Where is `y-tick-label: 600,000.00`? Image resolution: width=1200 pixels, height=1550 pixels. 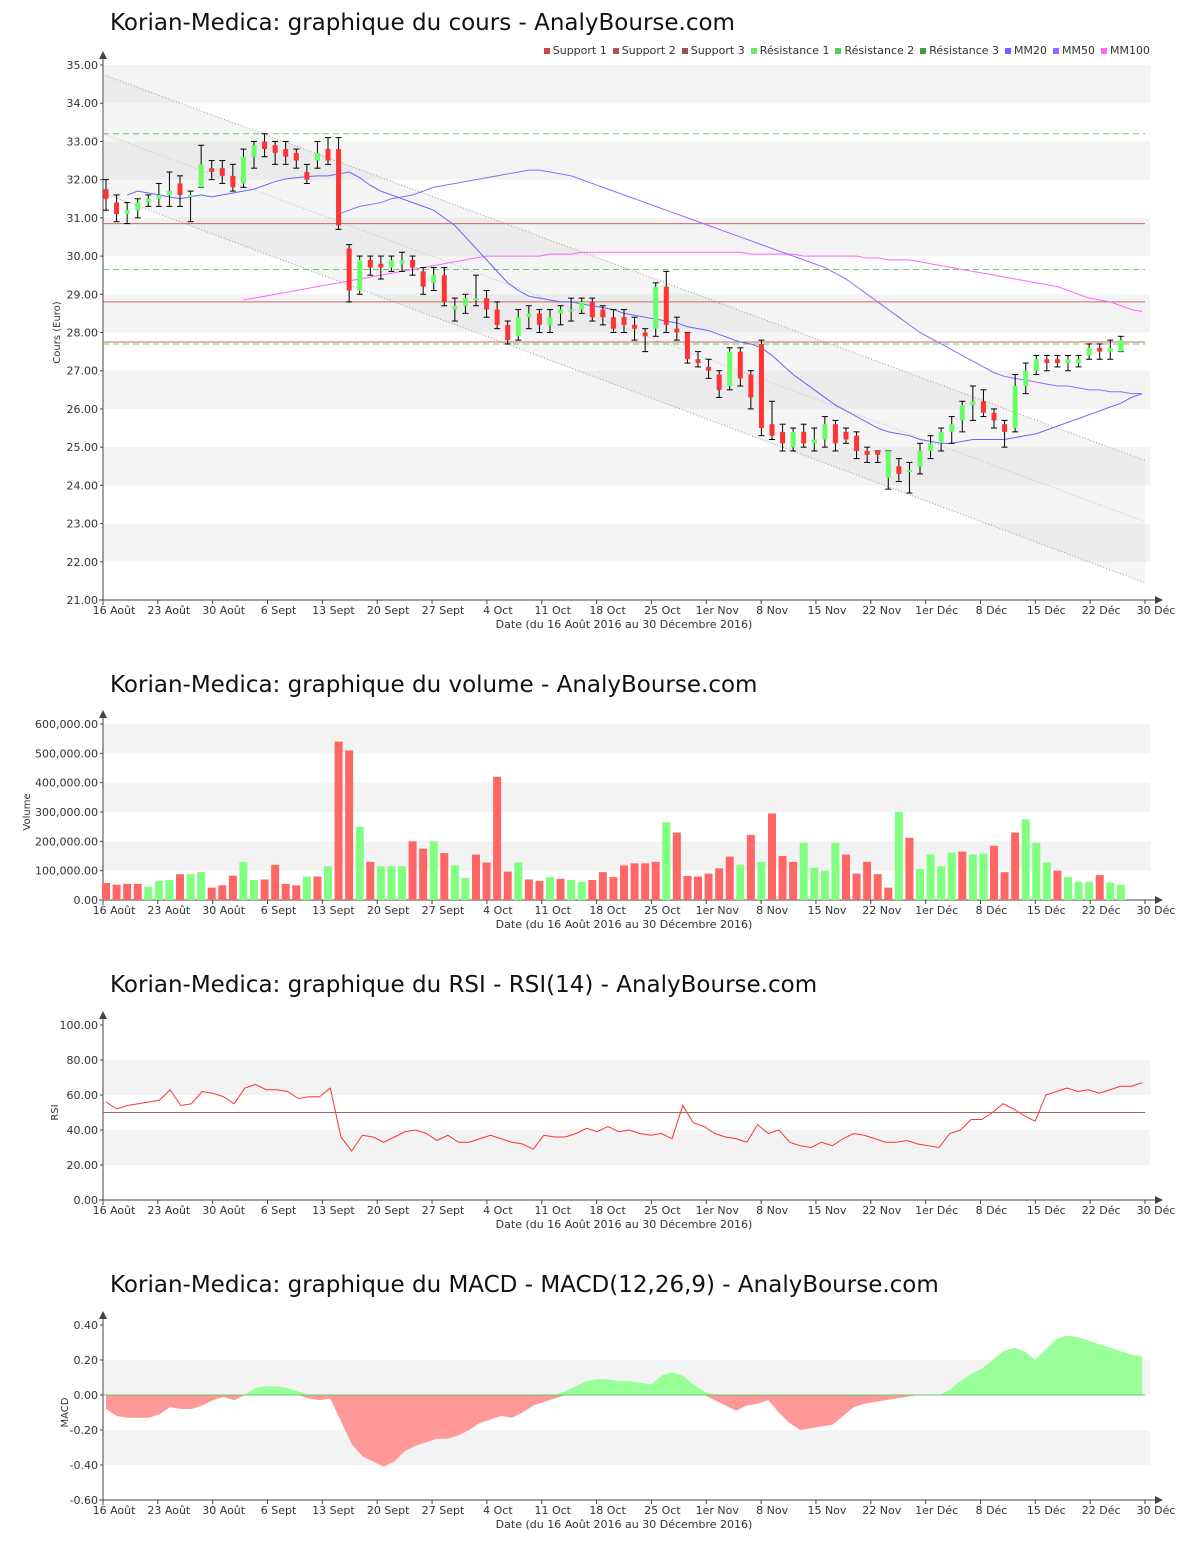 y-tick-label: 600,000.00 is located at coordinates (66, 724).